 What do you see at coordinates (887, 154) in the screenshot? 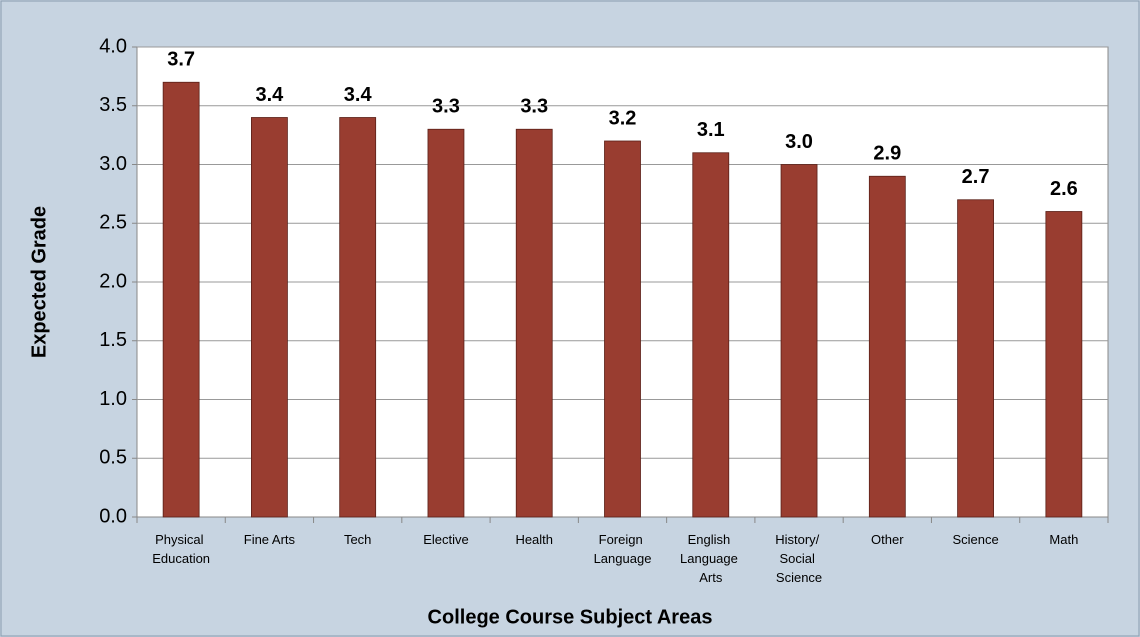
I see `data-label: 2.9` at bounding box center [887, 154].